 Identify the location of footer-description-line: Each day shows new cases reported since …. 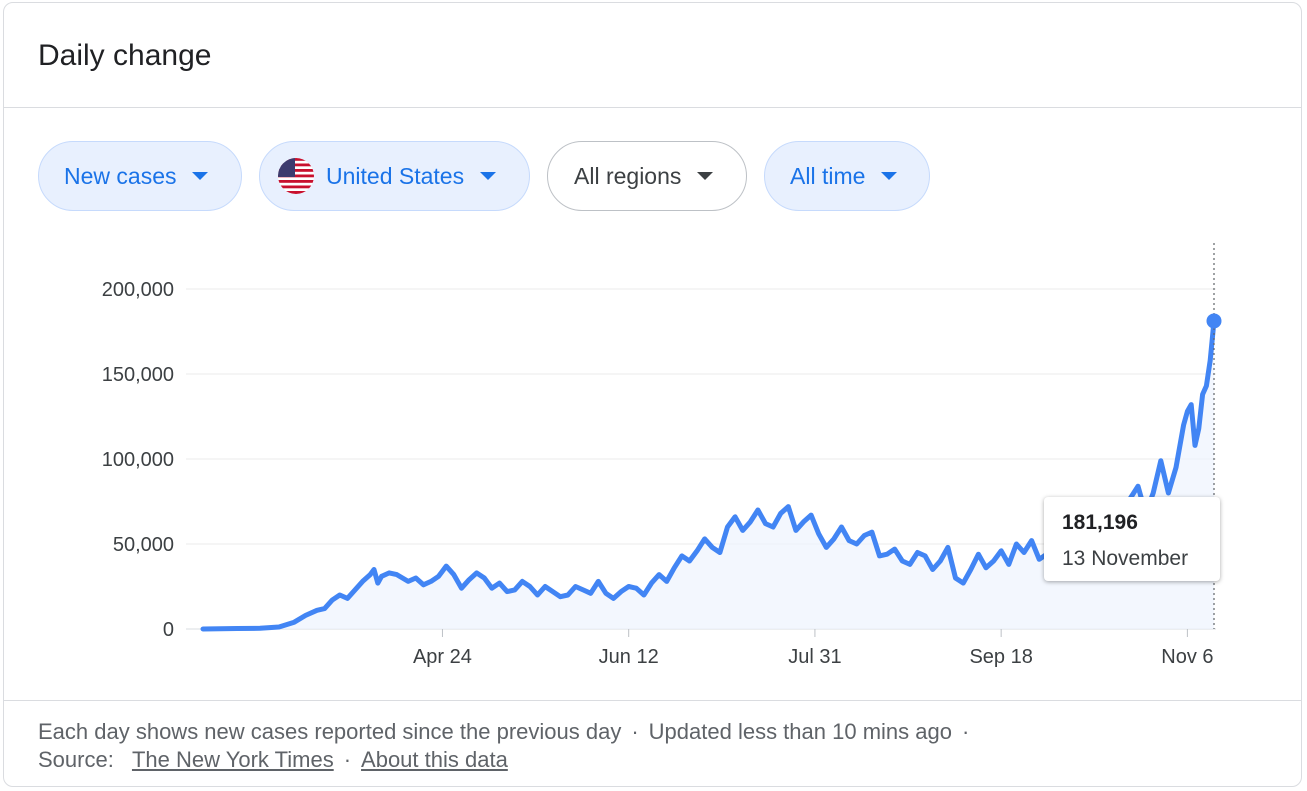
(508, 732).